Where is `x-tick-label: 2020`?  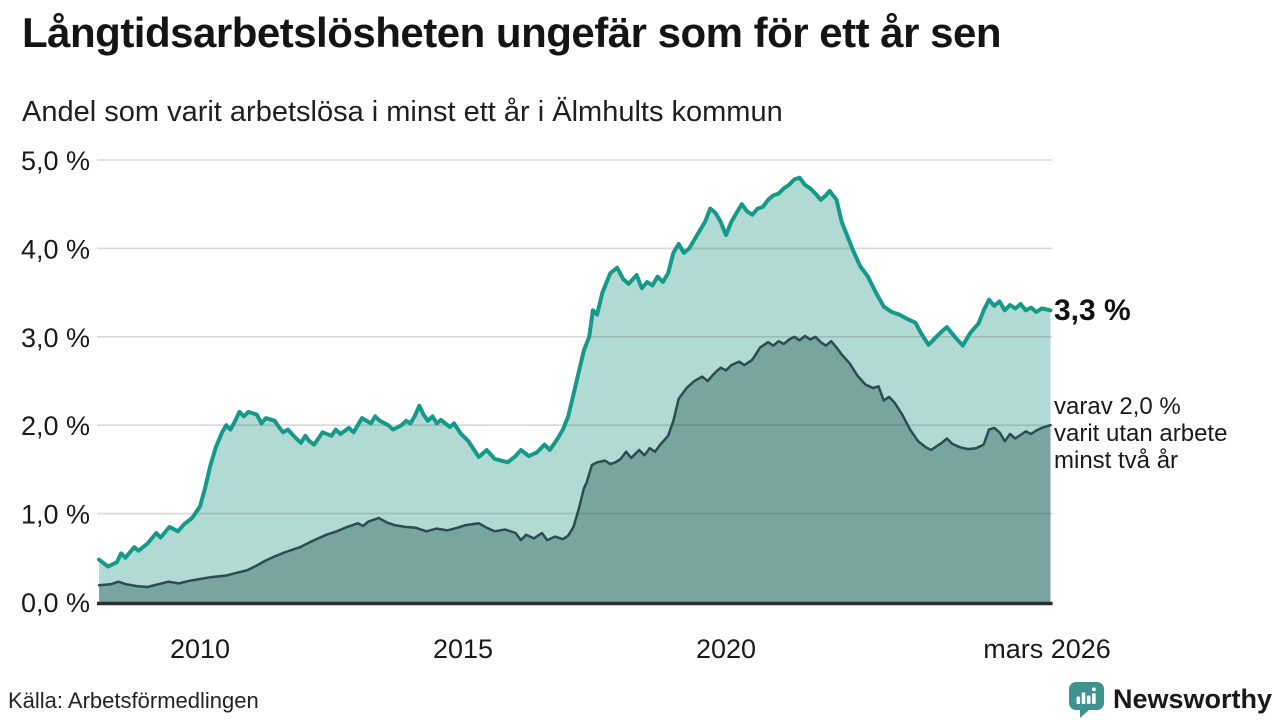 x-tick-label: 2020 is located at coordinates (726, 649).